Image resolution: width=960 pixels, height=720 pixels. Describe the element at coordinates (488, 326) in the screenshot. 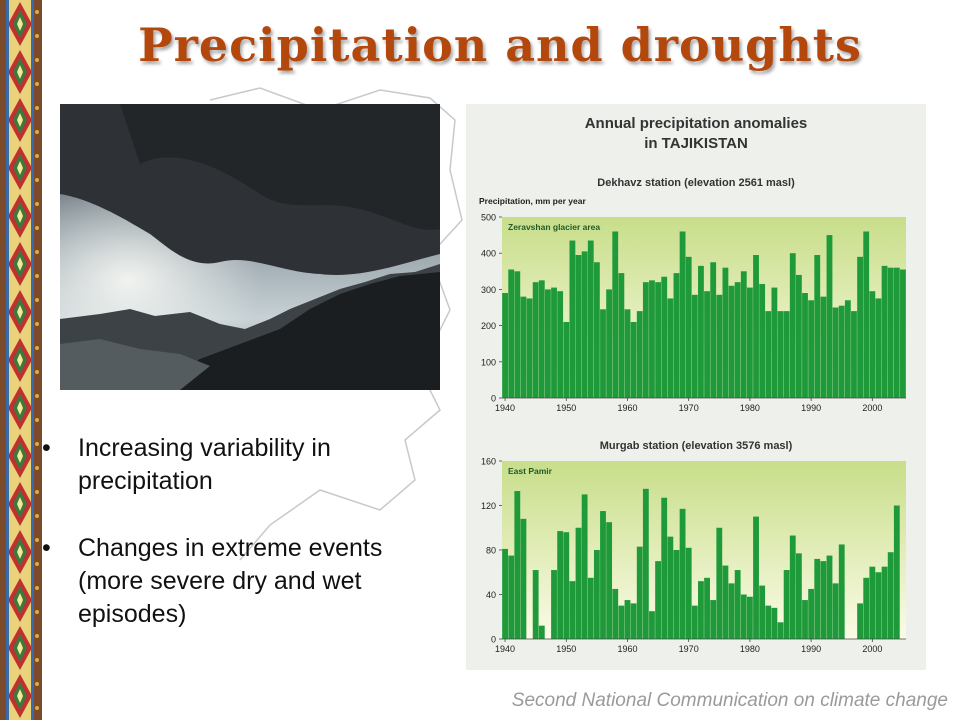

I see `dekhavz-ytick-label: 200` at that location.